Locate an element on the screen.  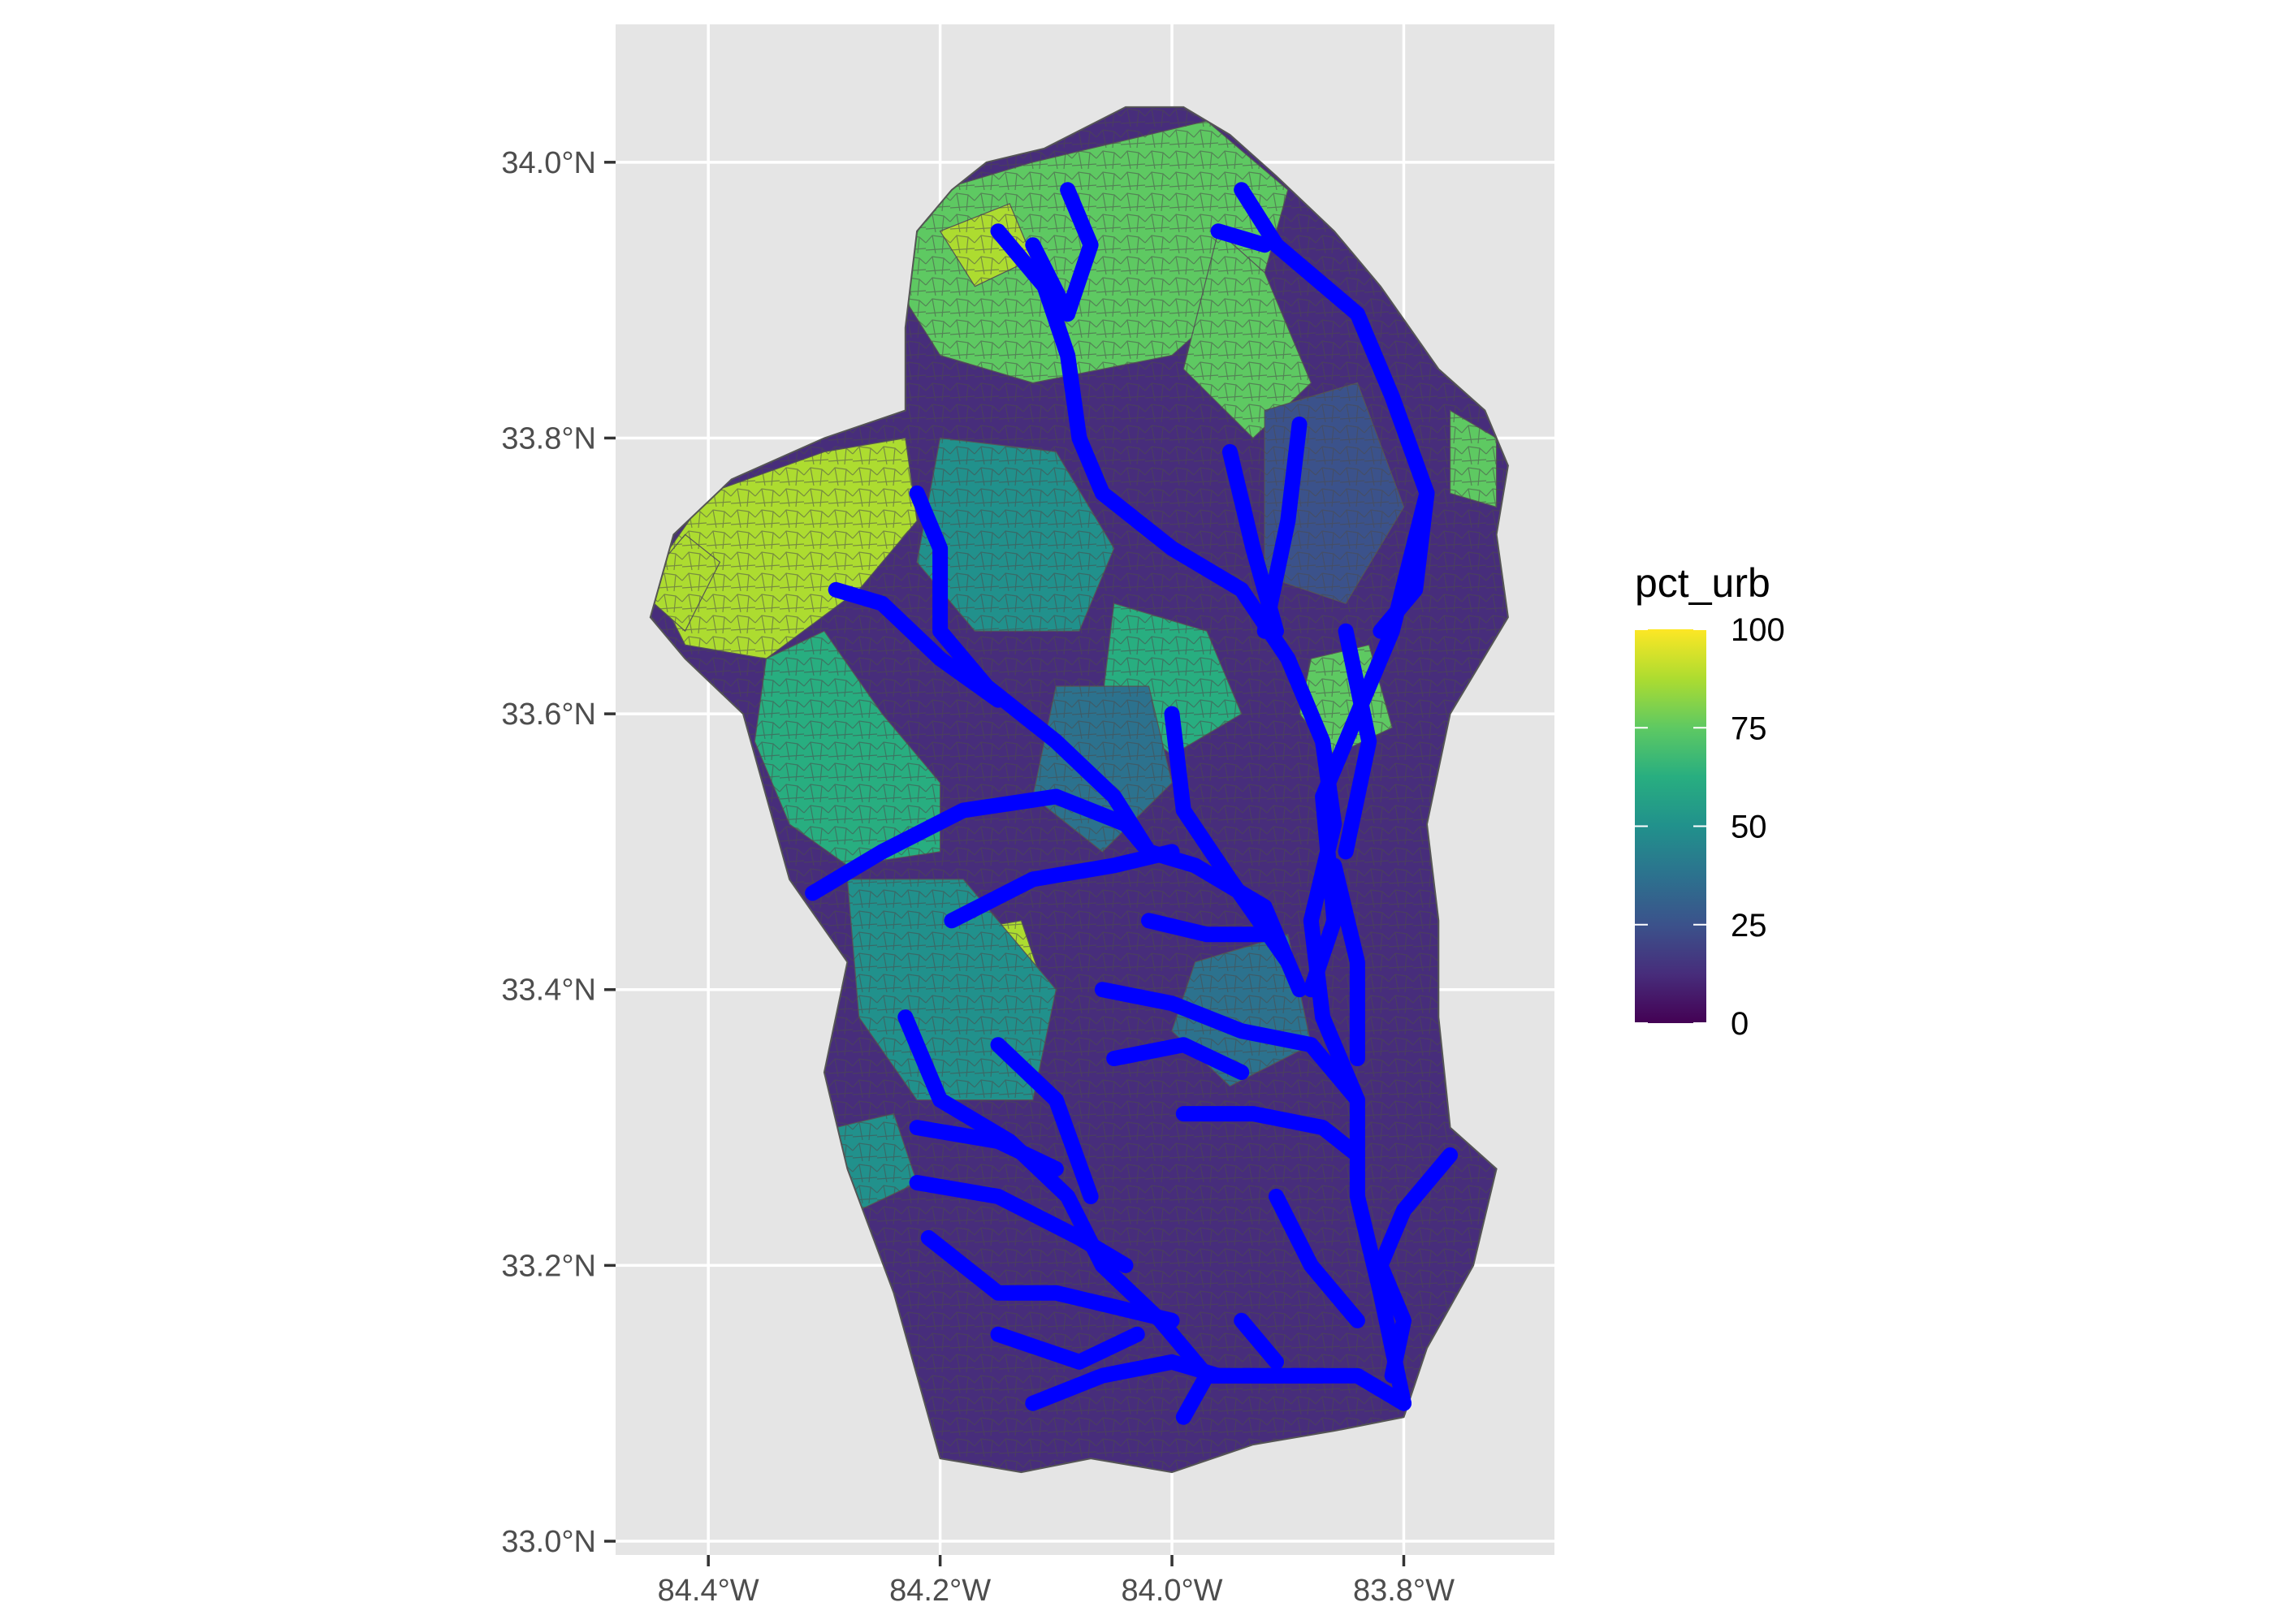
x-tick-label: 84.2°W is located at coordinates (940, 1591).